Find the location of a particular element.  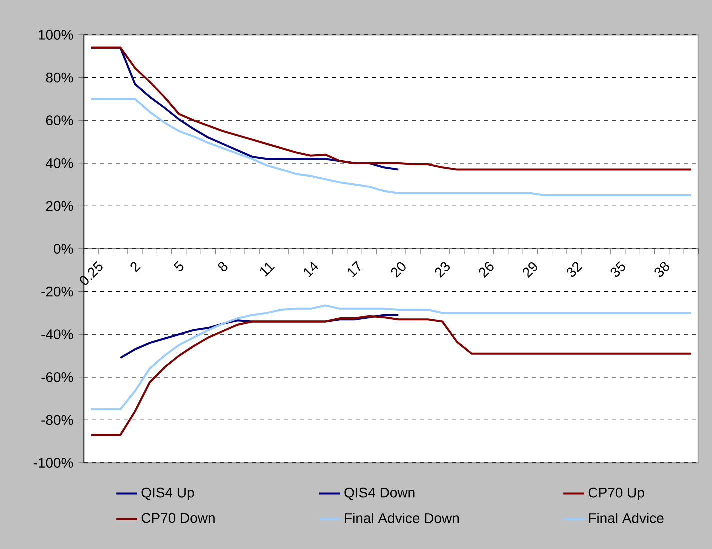

legend-label: CP70 Down is located at coordinates (178, 518).